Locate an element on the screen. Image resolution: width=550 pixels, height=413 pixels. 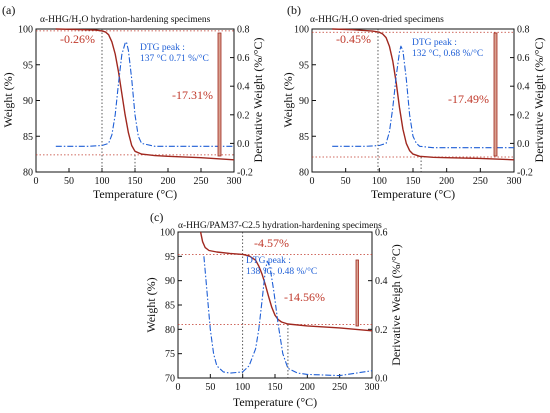
annotation-first-loss: -0.26% is located at coordinates (77, 39).